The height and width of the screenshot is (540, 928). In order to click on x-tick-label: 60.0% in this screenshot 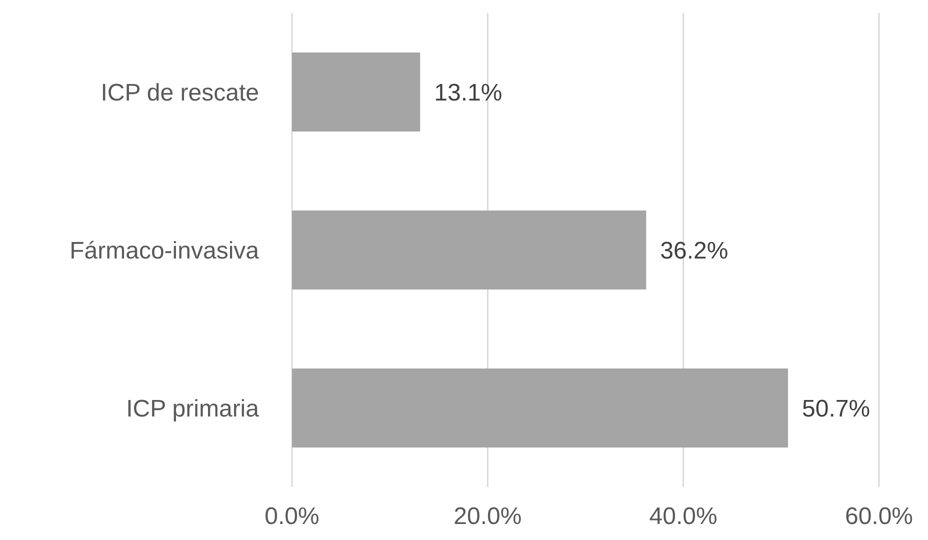, I will do `click(879, 516)`.